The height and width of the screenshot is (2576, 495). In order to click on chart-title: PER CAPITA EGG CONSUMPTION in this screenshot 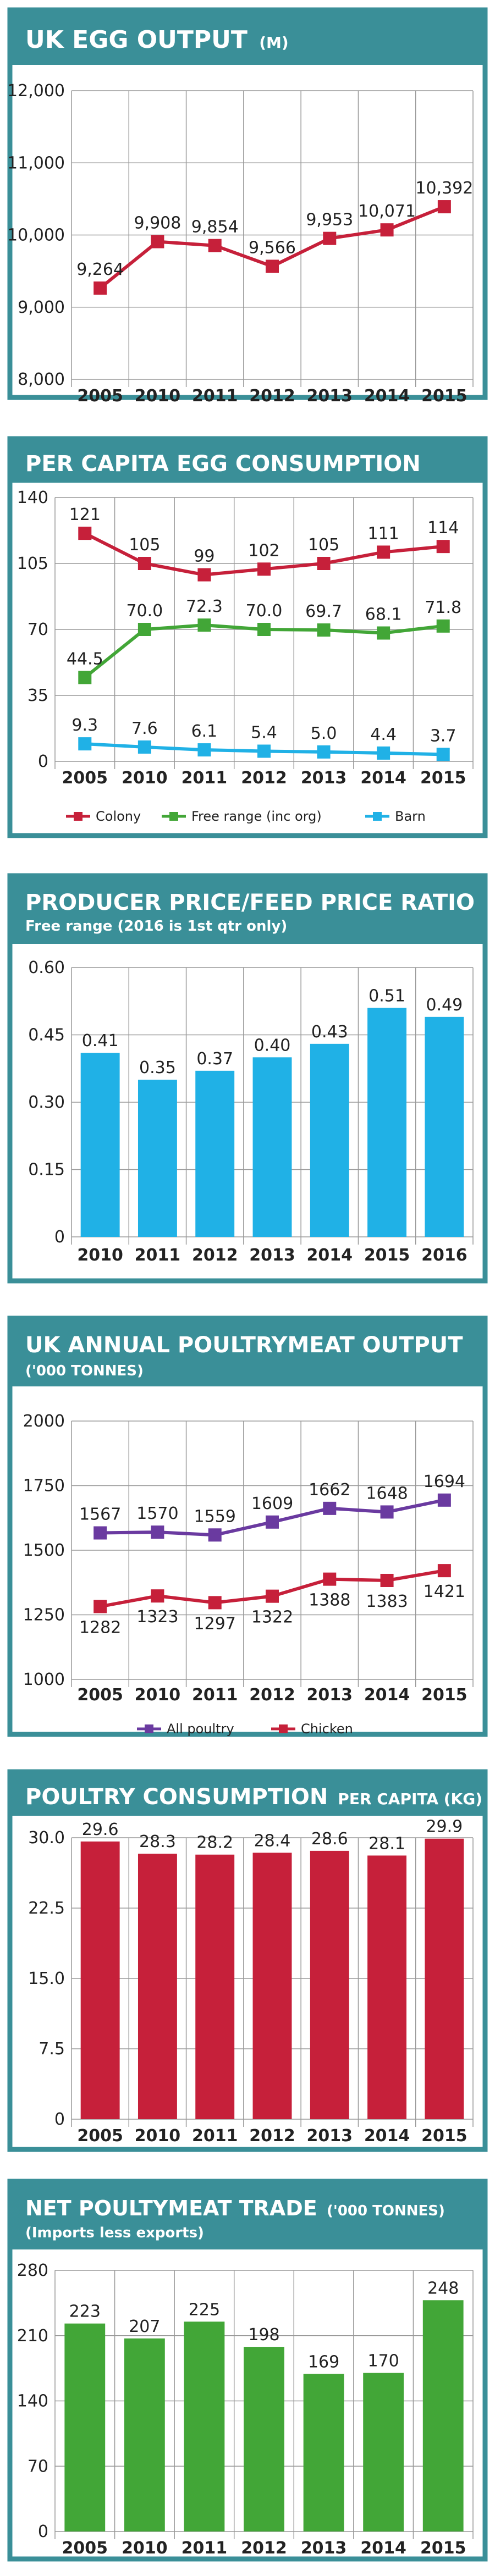, I will do `click(223, 464)`.